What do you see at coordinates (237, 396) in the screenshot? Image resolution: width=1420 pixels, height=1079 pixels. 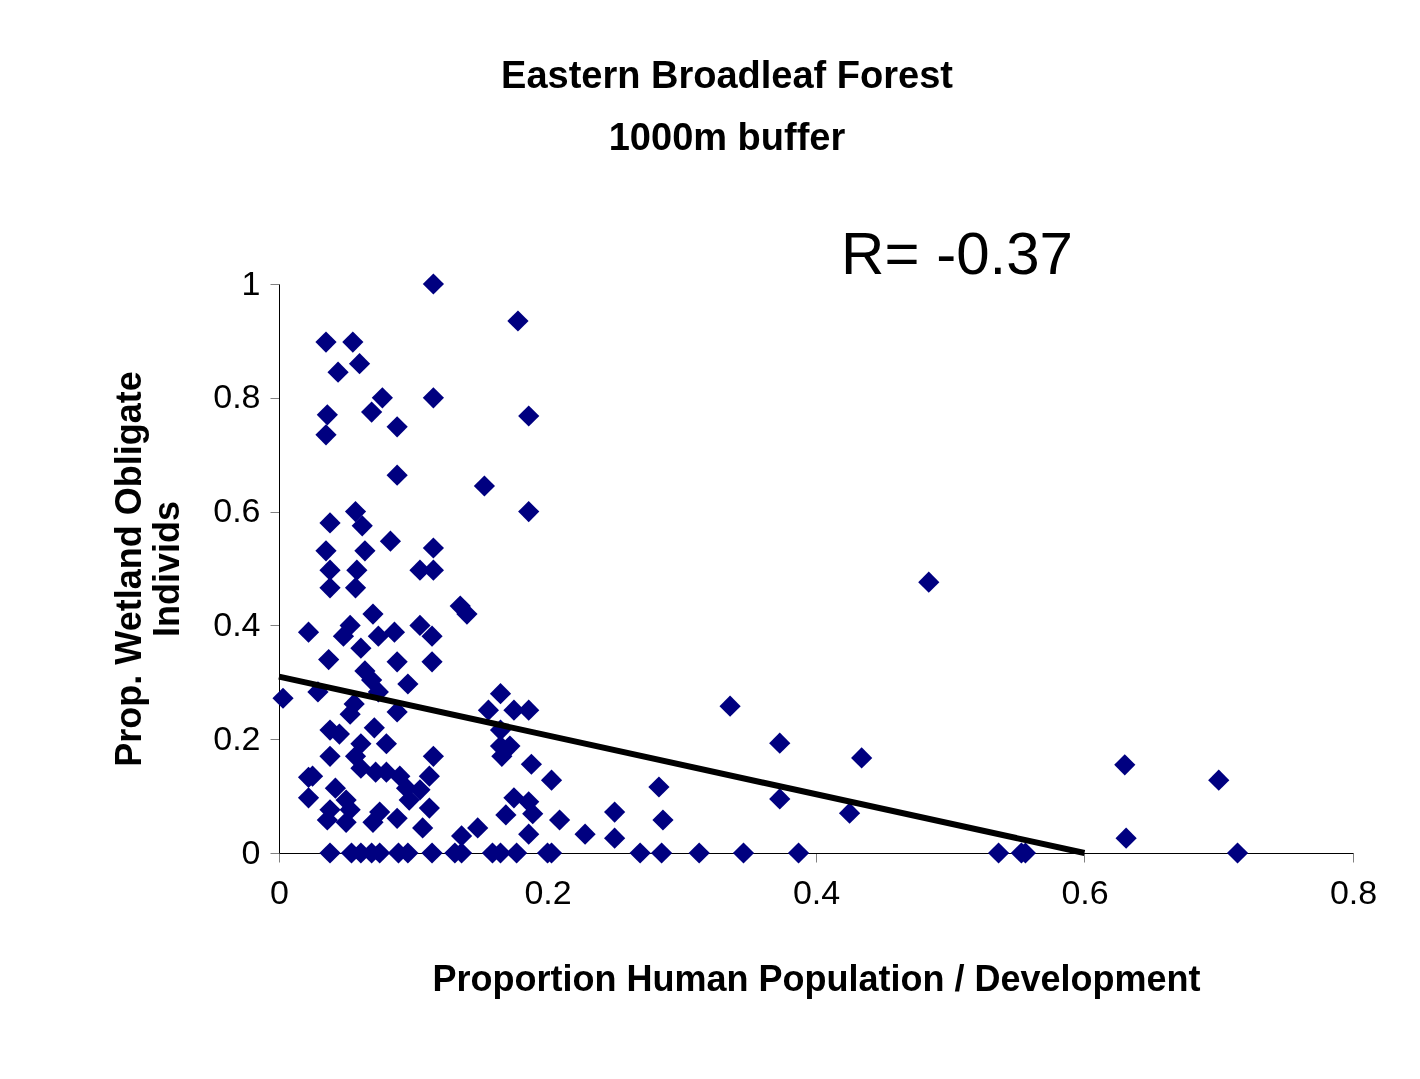 I see `y-tick-label: 0.8` at bounding box center [237, 396].